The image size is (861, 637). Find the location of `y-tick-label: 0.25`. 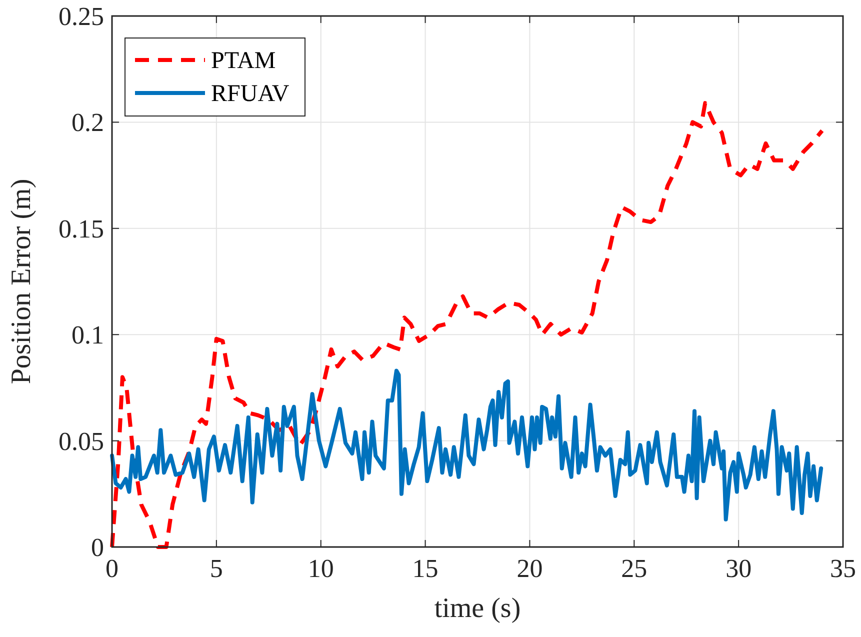

y-tick-label: 0.25 is located at coordinates (81, 16).